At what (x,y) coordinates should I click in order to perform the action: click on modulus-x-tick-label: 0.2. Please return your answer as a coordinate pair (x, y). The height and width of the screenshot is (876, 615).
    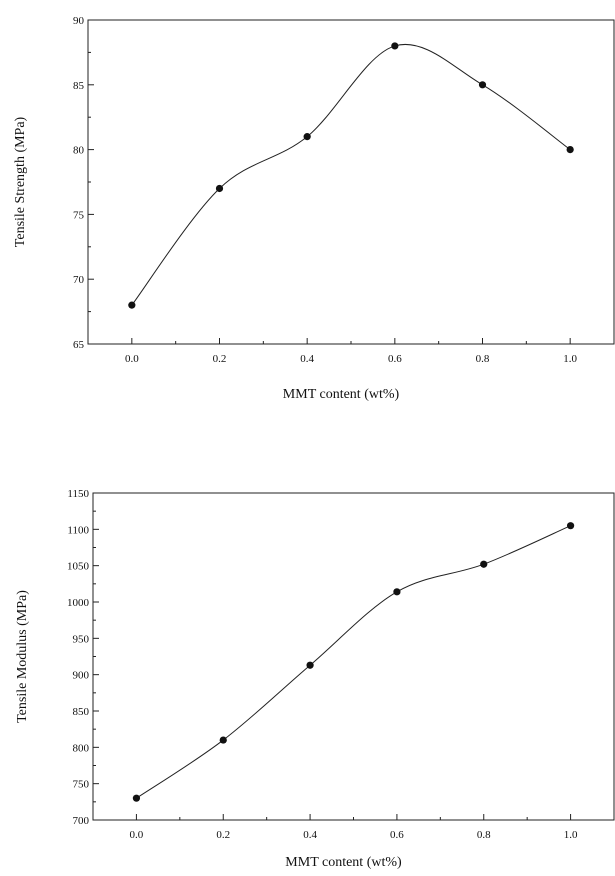
    Looking at the image, I should click on (223, 835).